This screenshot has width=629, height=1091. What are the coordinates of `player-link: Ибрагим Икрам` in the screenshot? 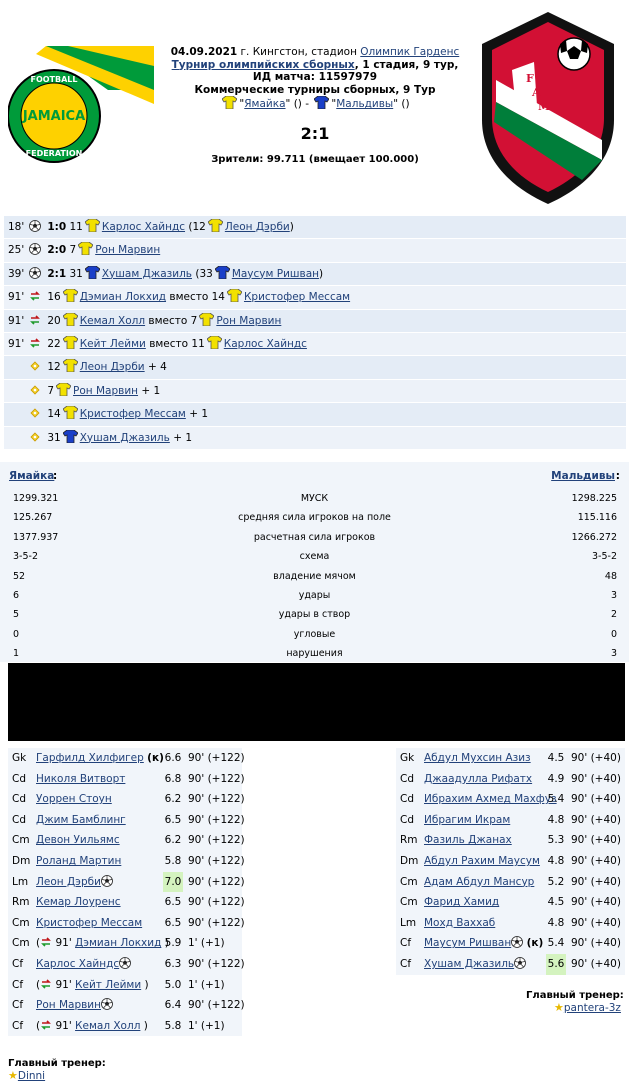 It's located at (467, 819).